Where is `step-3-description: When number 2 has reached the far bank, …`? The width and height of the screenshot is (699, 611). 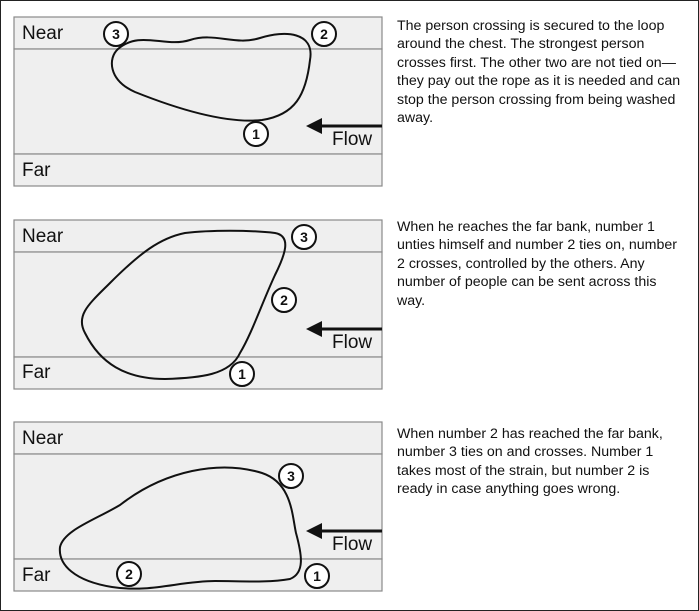 step-3-description: When number 2 has reached the far bank, … is located at coordinates (530, 462).